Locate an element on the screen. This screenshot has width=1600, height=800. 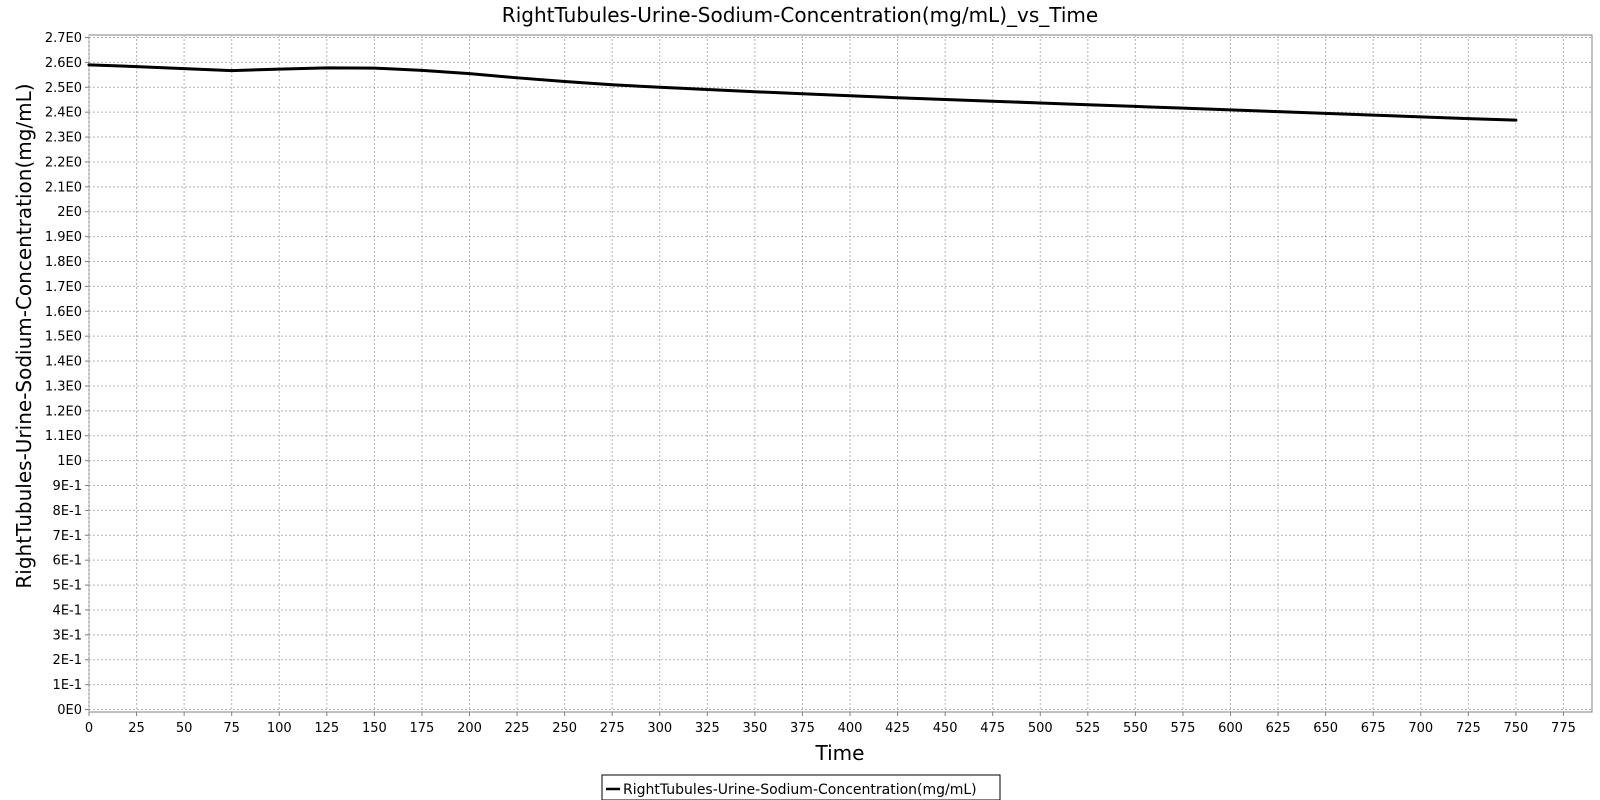
x-tick-label: 300 is located at coordinates (659, 728).